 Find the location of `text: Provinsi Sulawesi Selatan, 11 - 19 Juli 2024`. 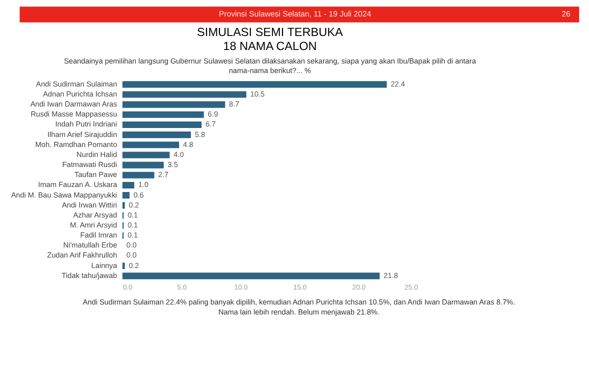

text: Provinsi Sulawesi Selatan, 11 - 19 Juli 2024 is located at coordinates (295, 13).